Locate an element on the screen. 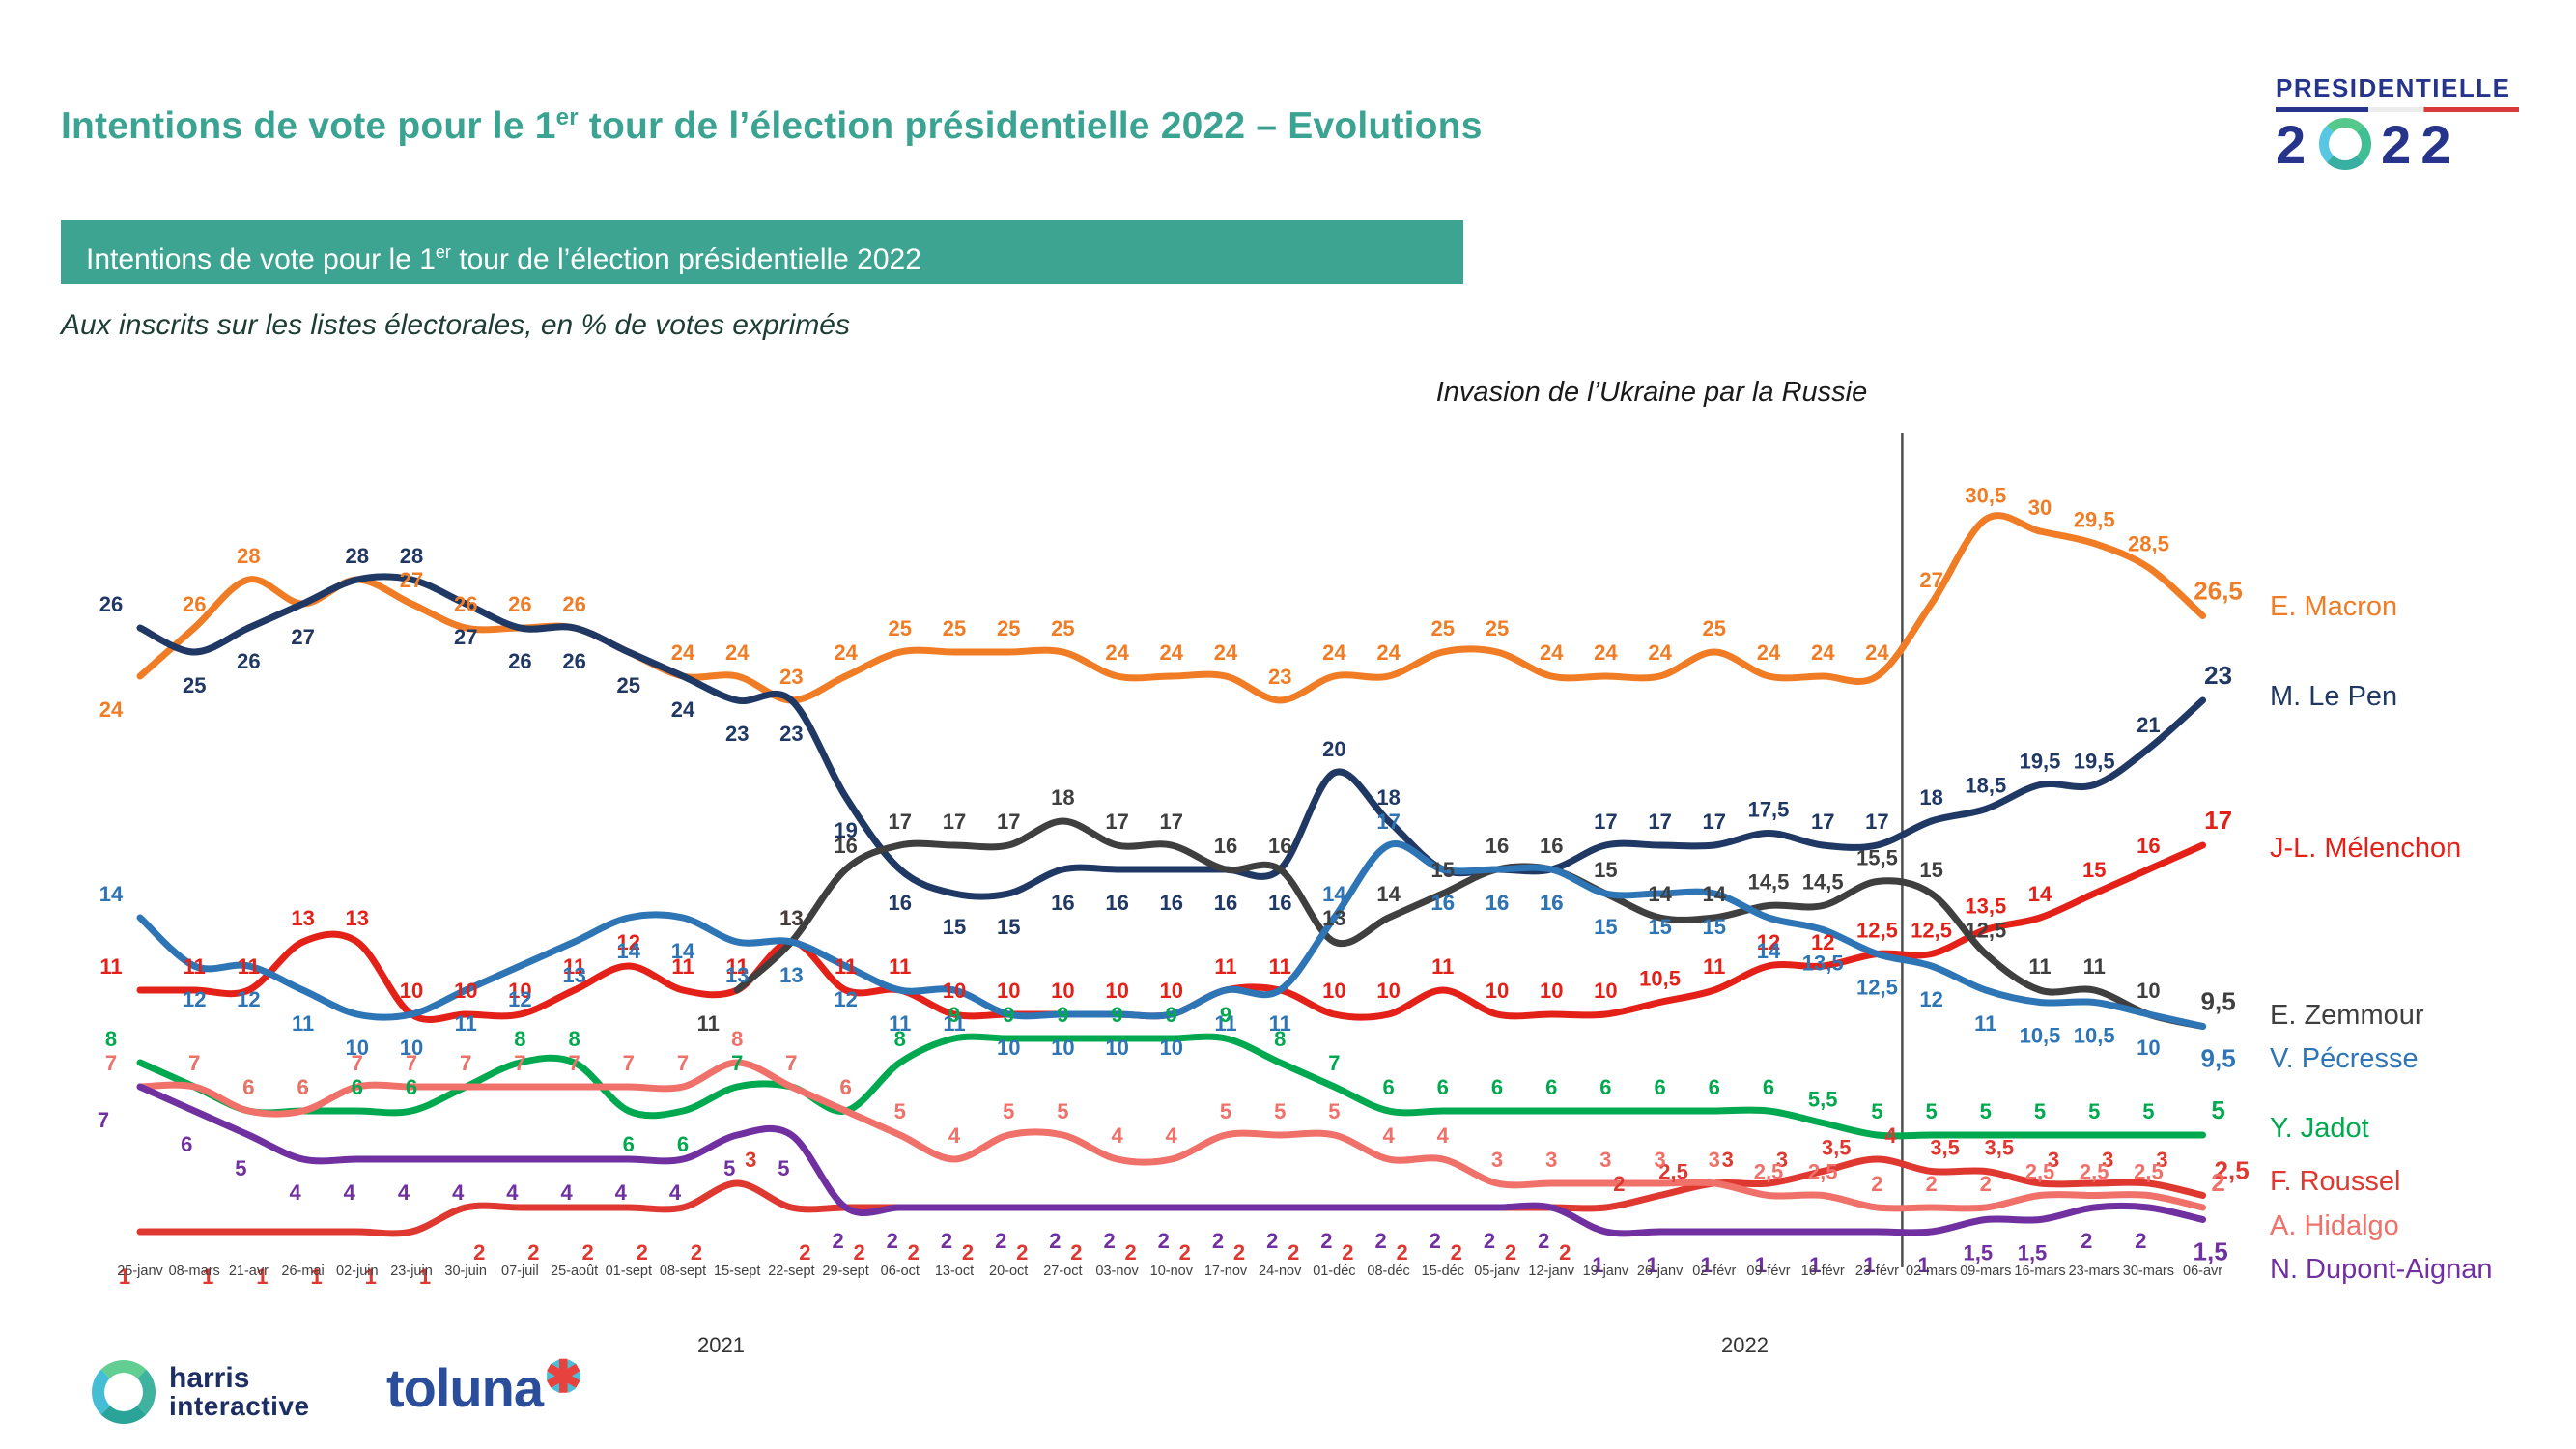 Image resolution: width=2576 pixels, height=1449 pixels. point-label-e-macron: 28 is located at coordinates (357, 556).